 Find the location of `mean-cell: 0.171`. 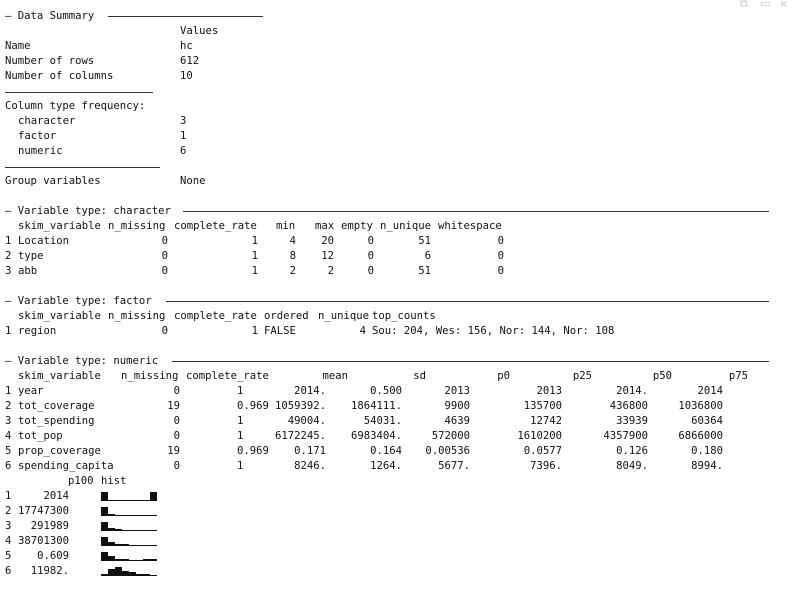

mean-cell: 0.171 is located at coordinates (310, 451).